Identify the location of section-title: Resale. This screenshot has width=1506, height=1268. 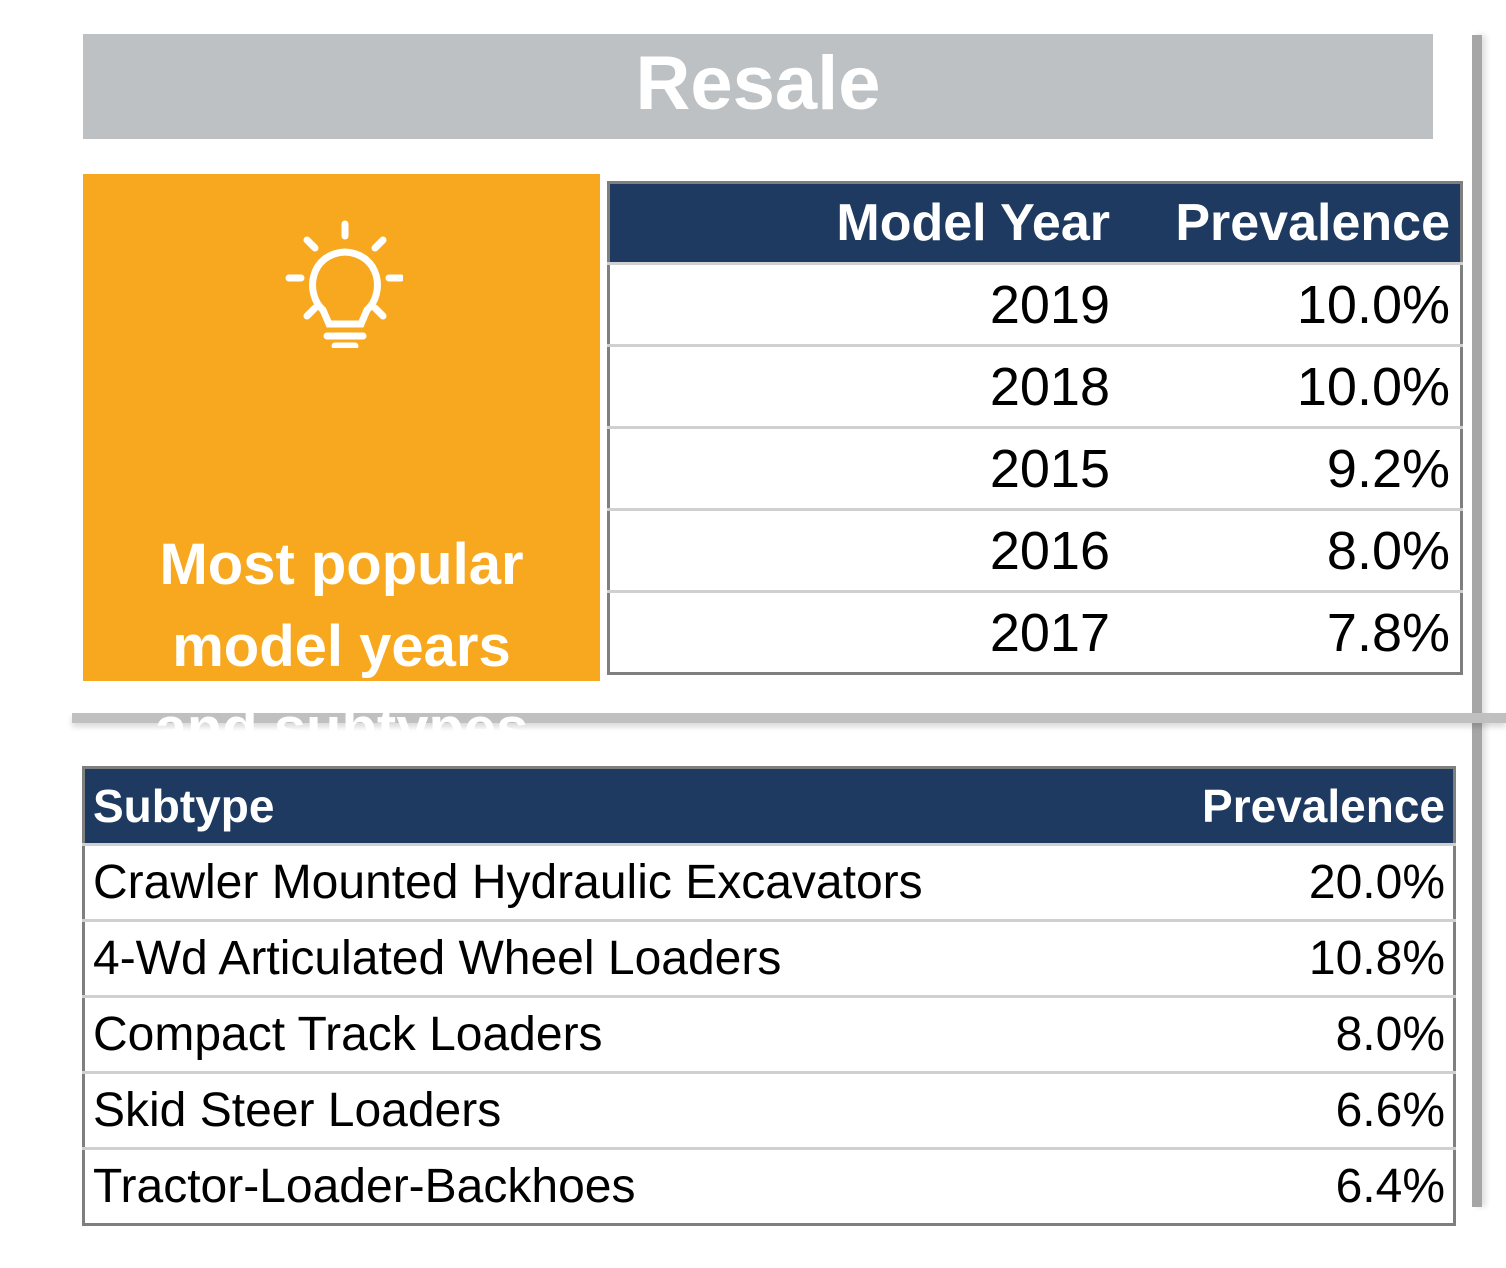
(758, 86).